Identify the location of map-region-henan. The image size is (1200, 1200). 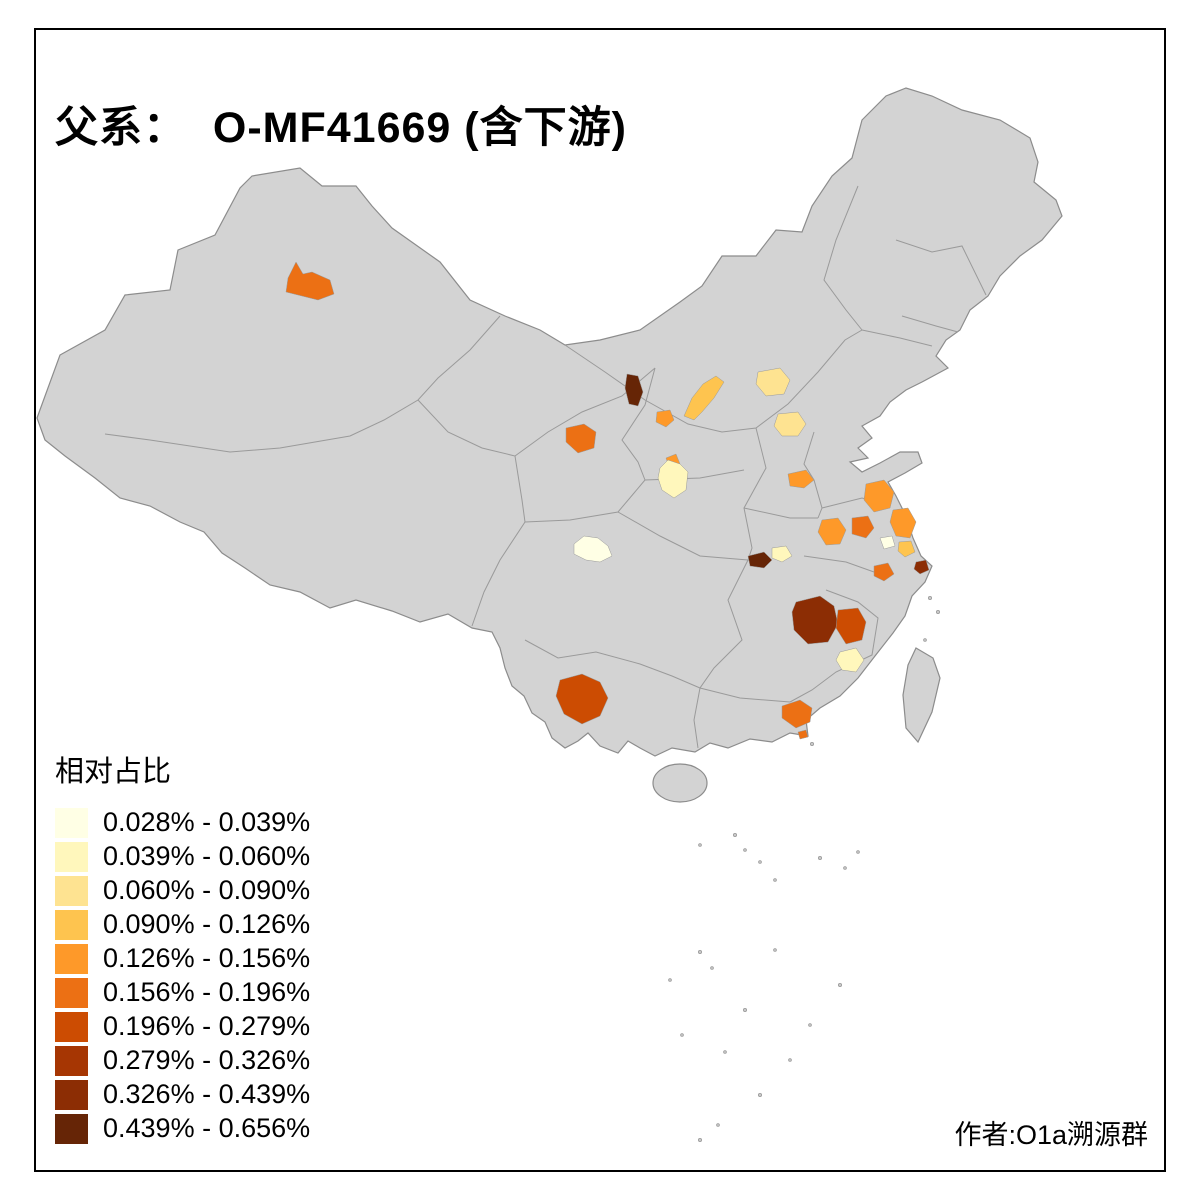
(801, 479).